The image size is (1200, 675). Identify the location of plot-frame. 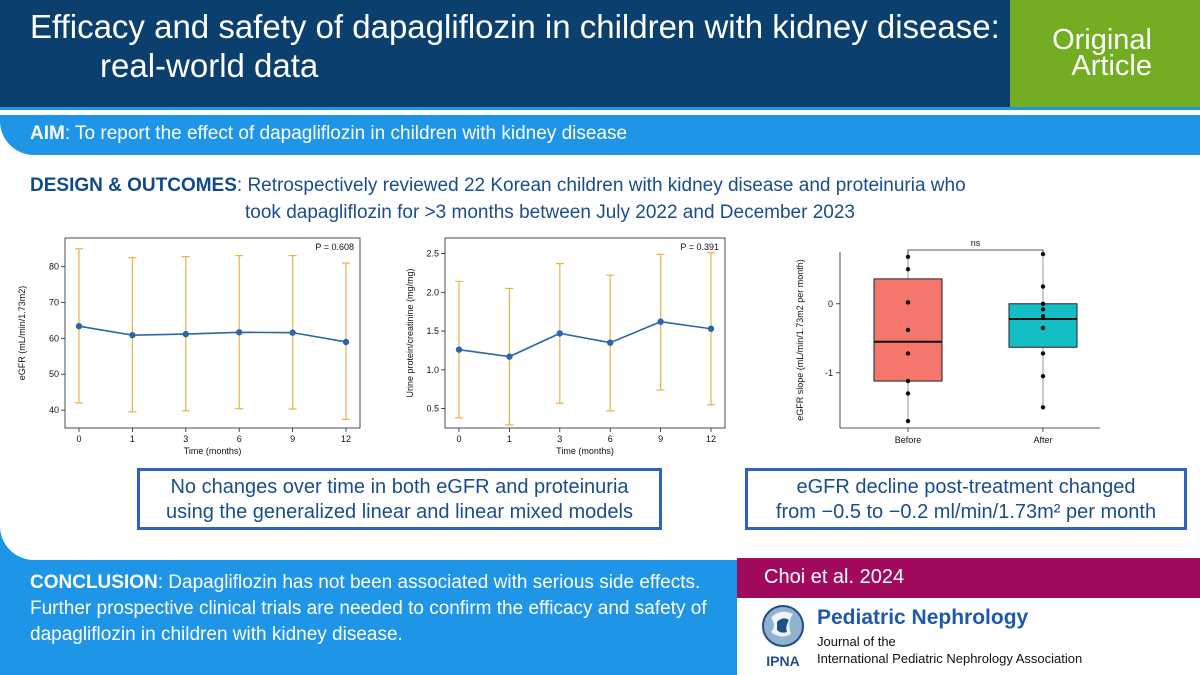
(585, 333).